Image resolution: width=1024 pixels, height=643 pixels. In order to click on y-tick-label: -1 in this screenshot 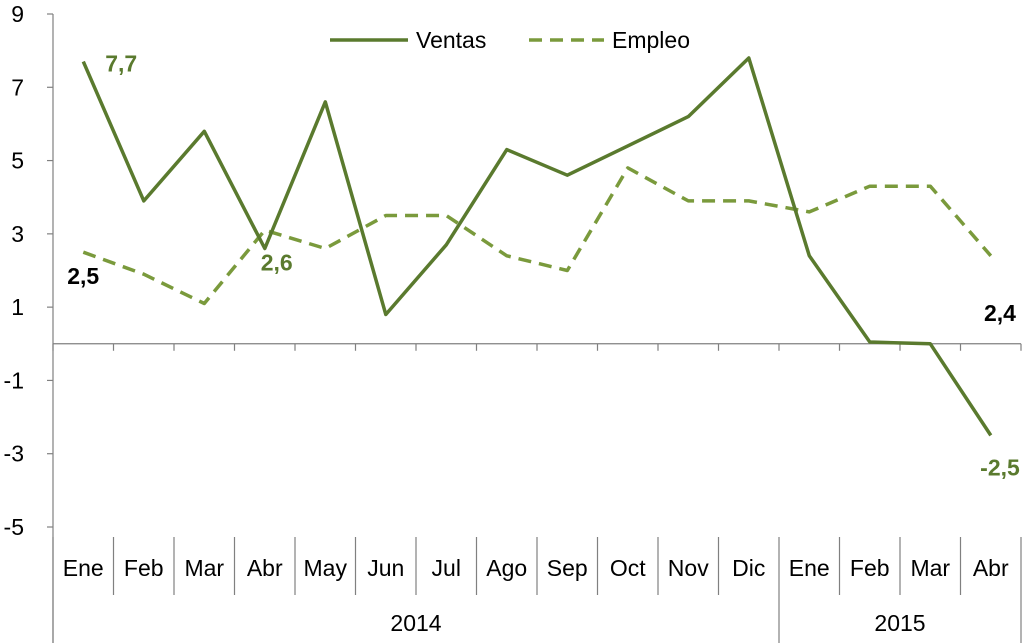, I will do `click(14, 380)`.